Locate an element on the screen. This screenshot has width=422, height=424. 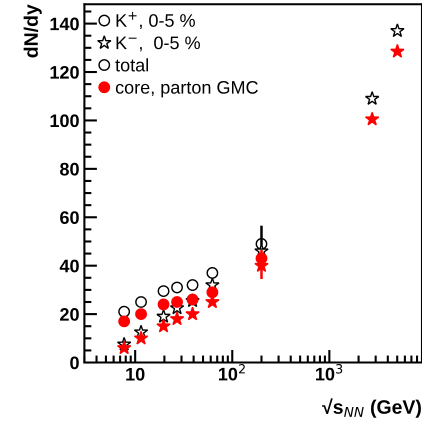
x-tick-label: 10 is located at coordinates (135, 374).